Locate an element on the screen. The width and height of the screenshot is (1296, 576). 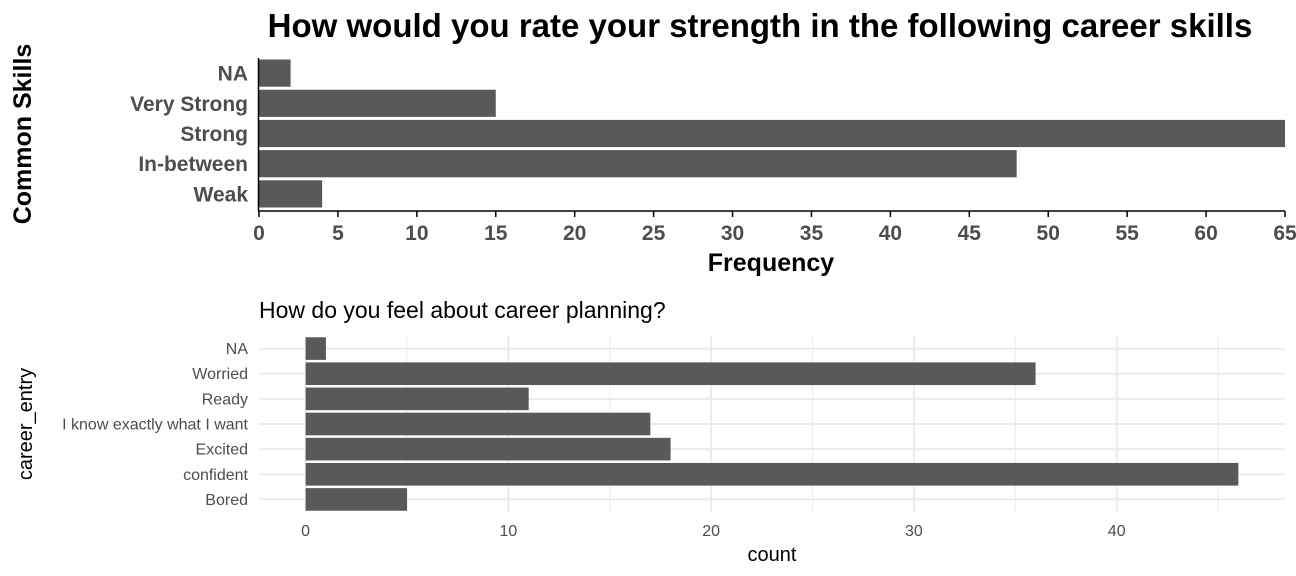
chart1-y-tick-label: In-between is located at coordinates (193, 164).